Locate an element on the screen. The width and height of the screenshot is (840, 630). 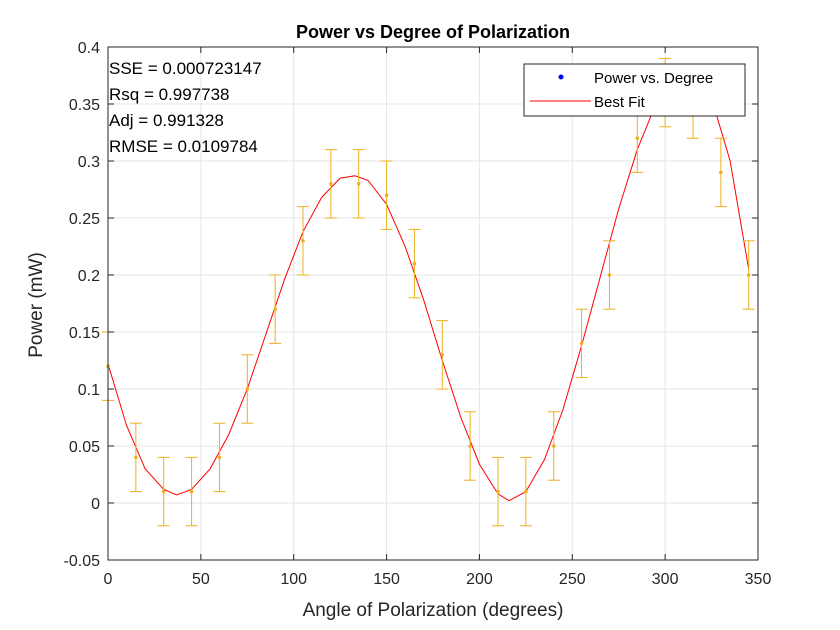
legend-box is located at coordinates (634, 90).